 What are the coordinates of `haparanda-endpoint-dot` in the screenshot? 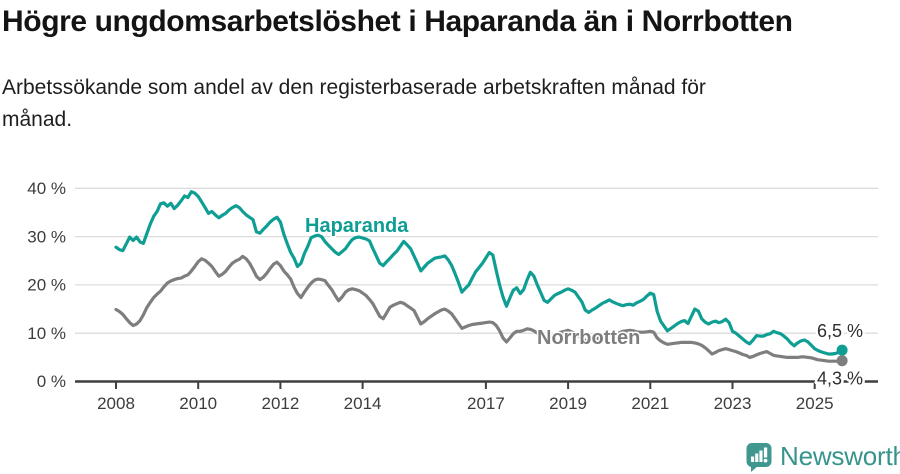 It's located at (842, 350).